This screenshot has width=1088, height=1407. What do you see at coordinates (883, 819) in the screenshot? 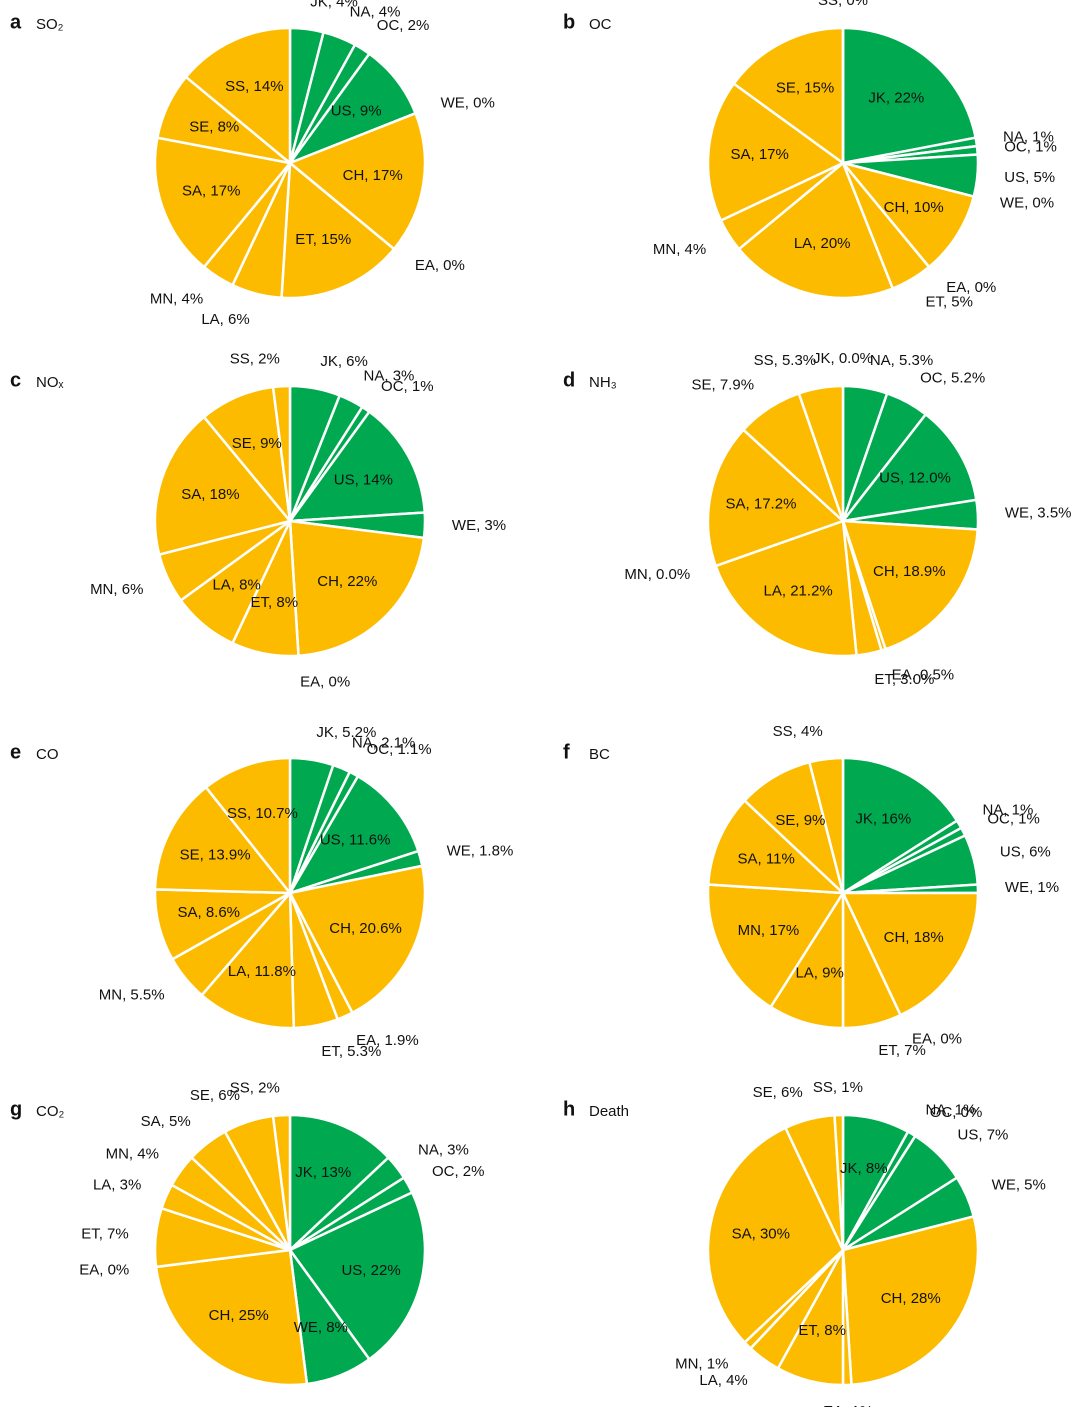
I see `slice-label: JK, 16%` at bounding box center [883, 819].